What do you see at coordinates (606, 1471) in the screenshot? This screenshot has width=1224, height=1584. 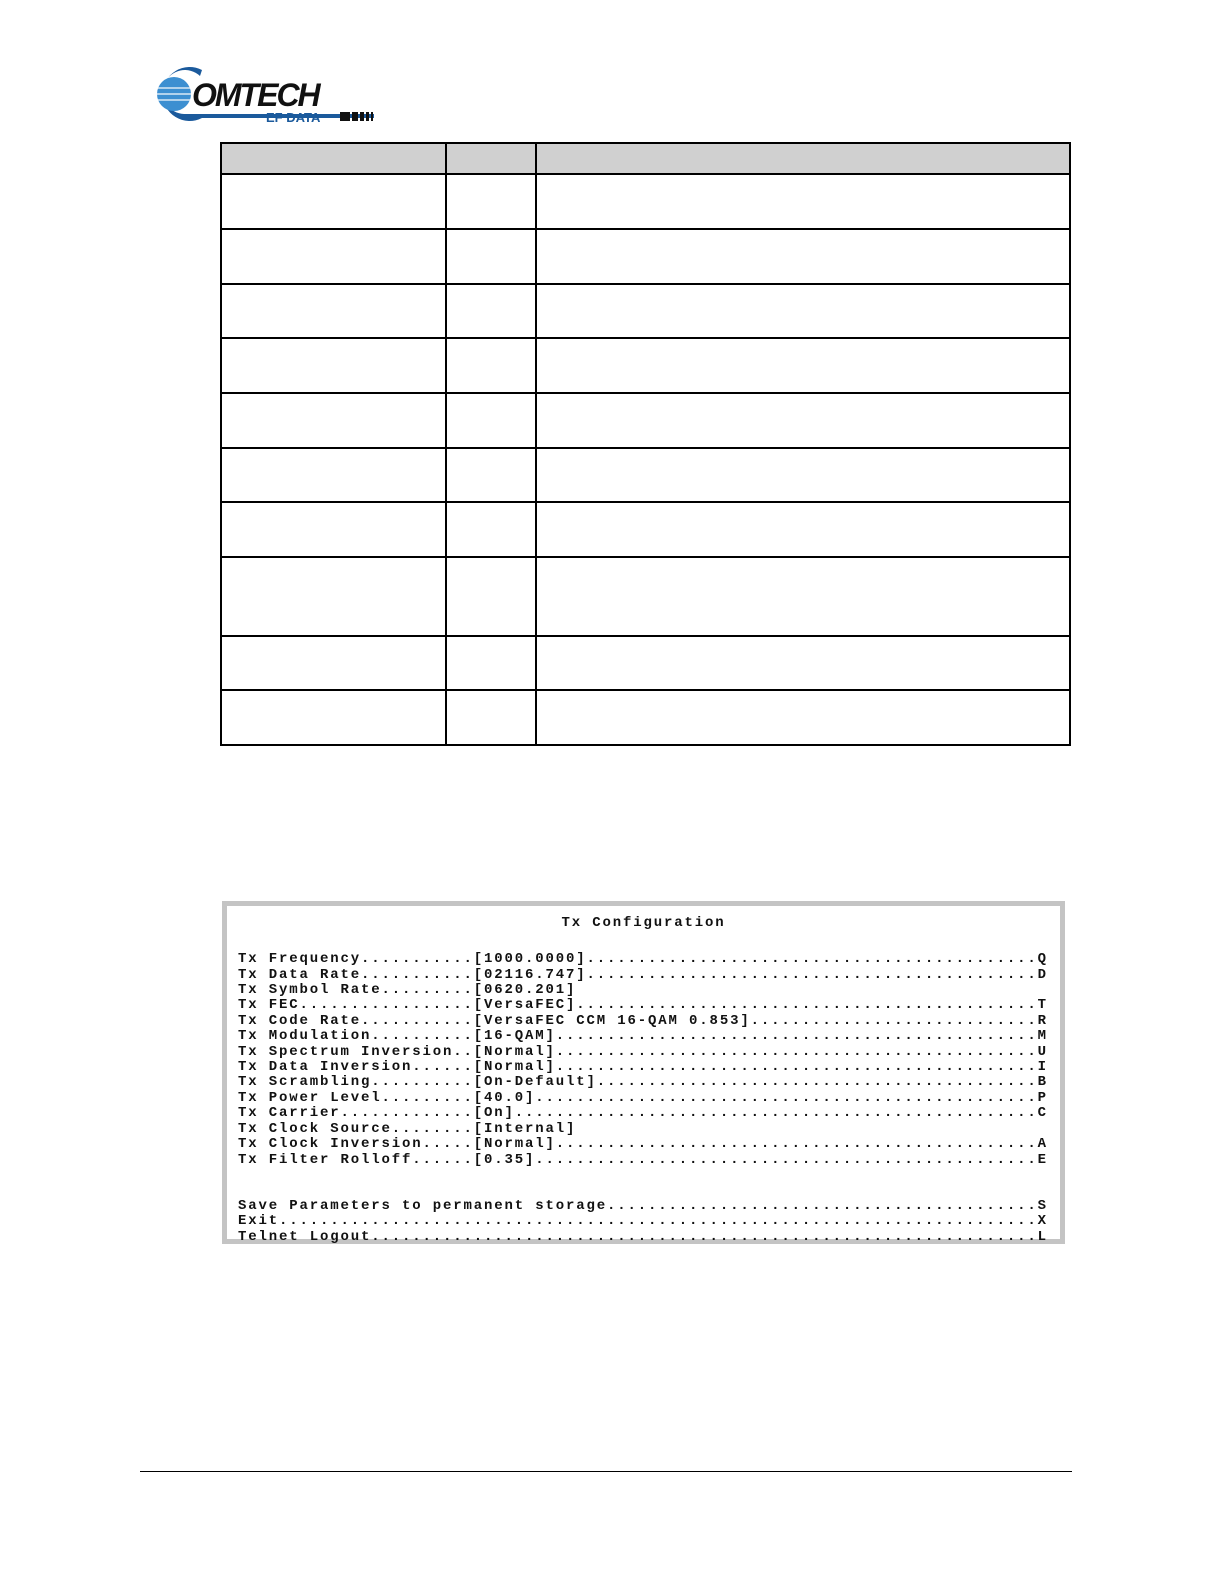 I see `footer-divider` at bounding box center [606, 1471].